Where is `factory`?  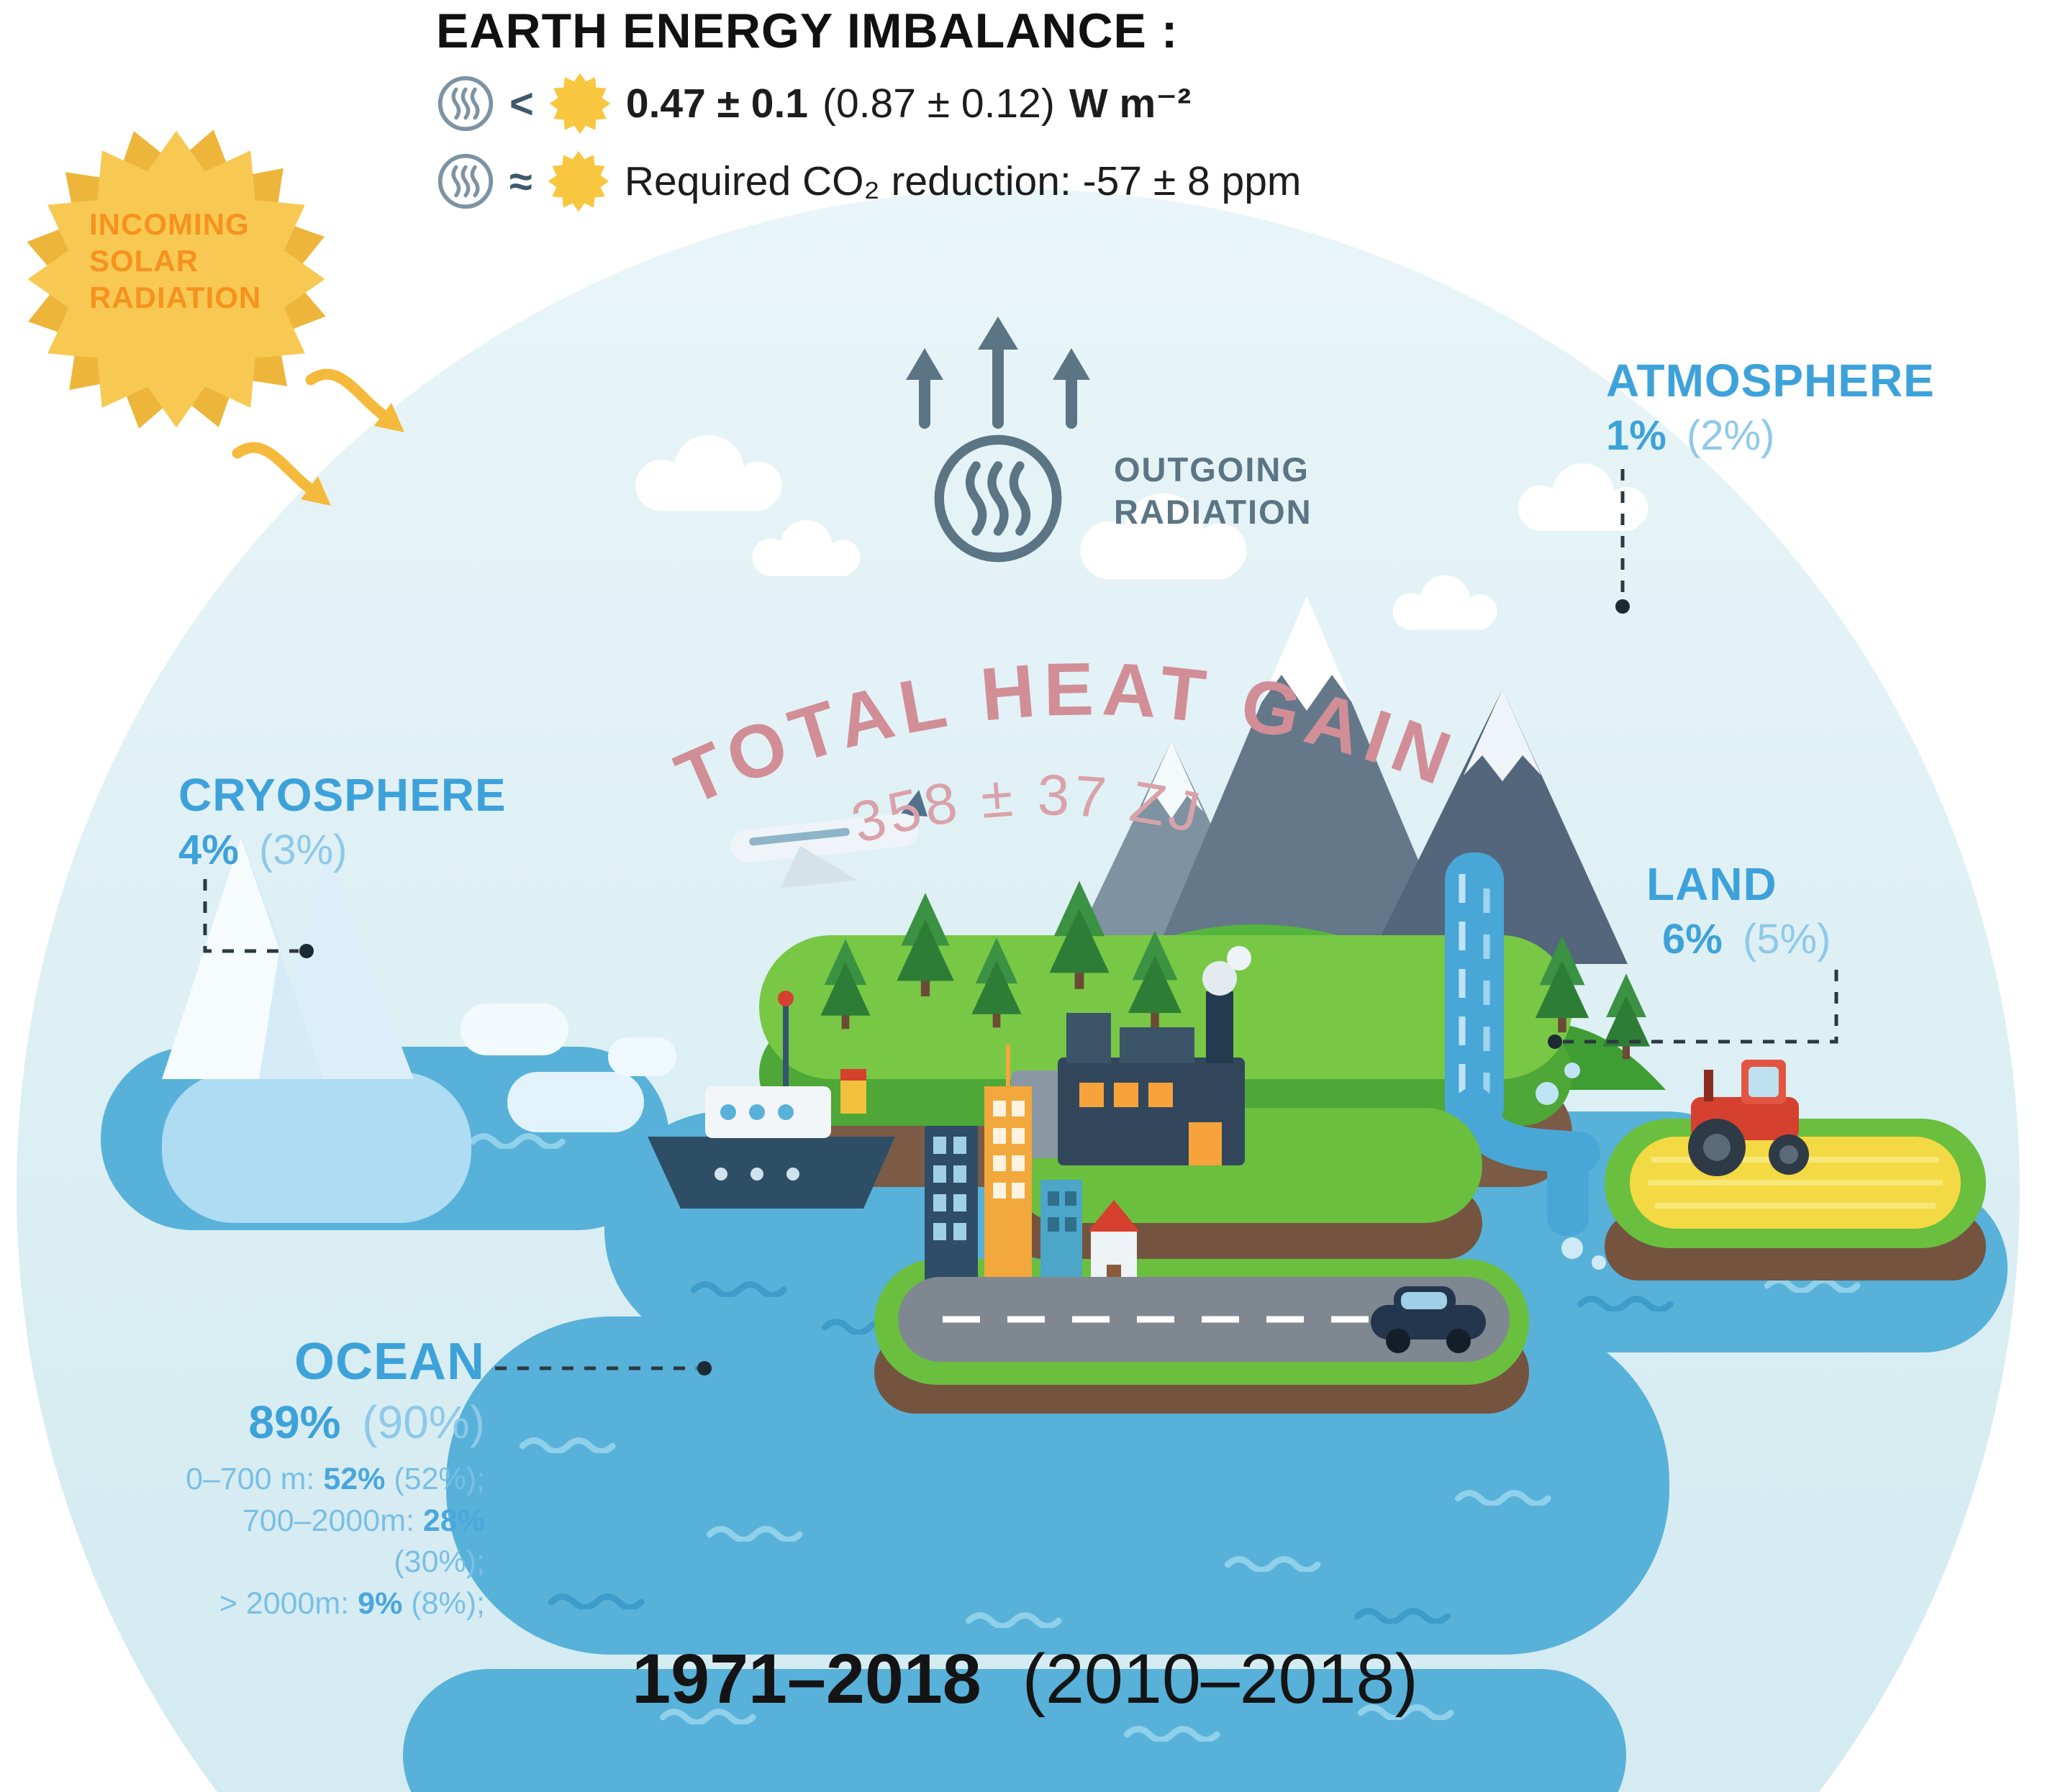
factory is located at coordinates (1131, 1055).